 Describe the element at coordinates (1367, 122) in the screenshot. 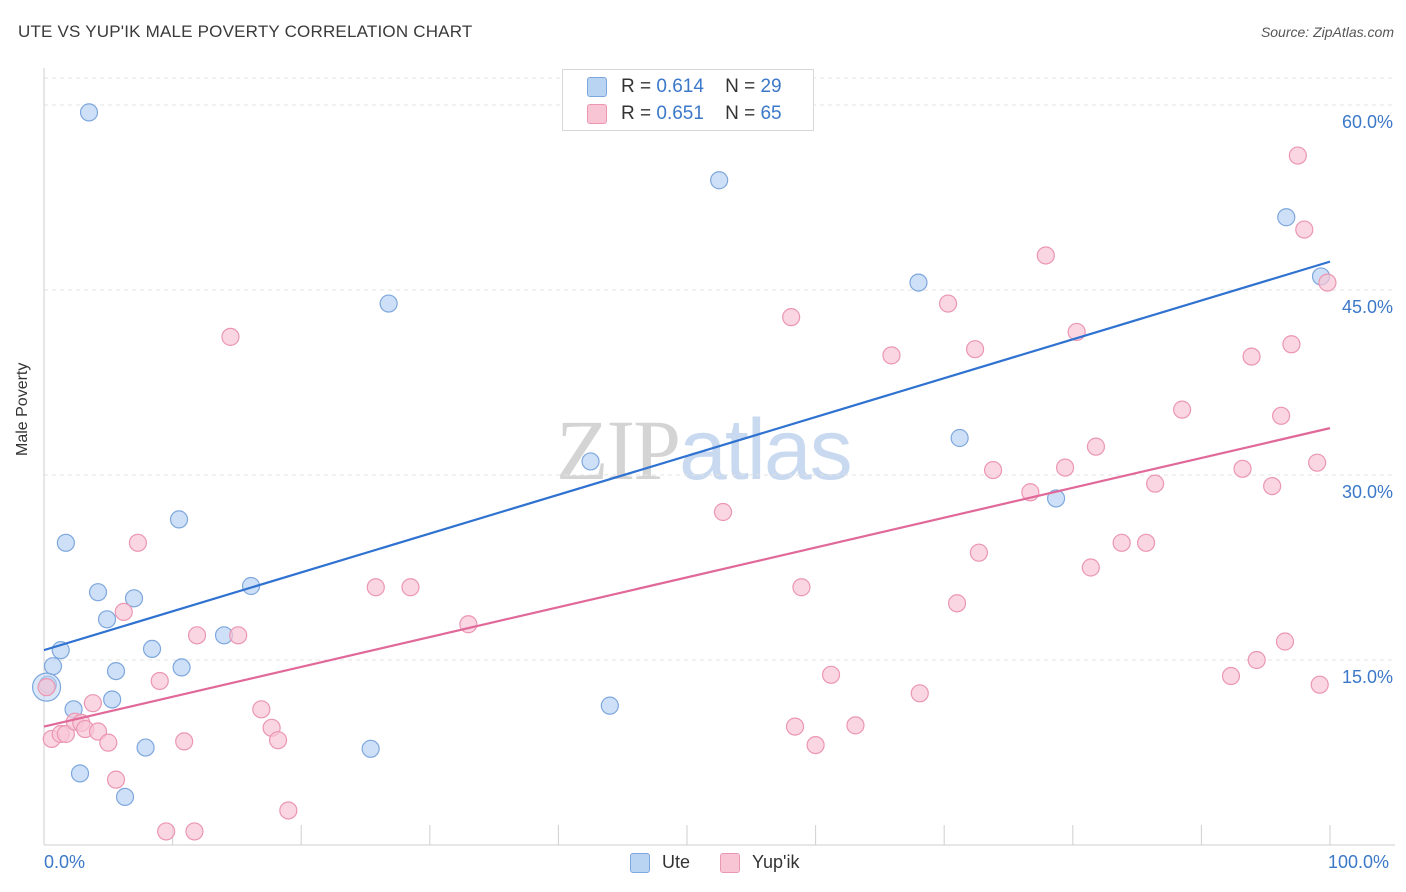

I see `y-tick-label: 60.0%` at that location.